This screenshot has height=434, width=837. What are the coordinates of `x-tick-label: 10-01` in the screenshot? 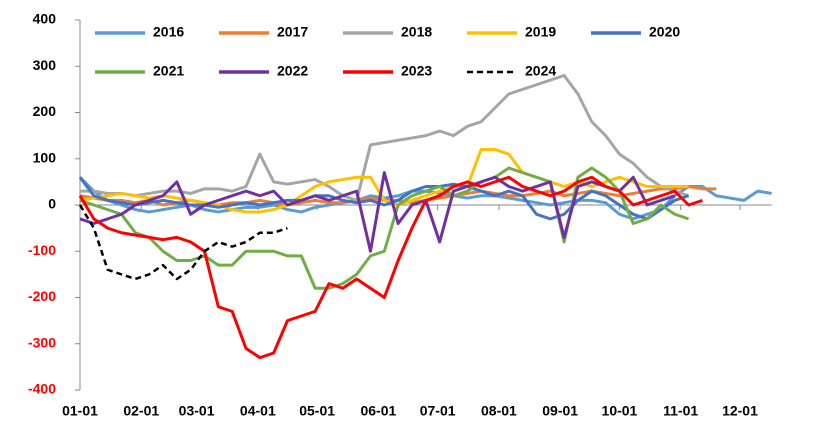 It's located at (620, 411).